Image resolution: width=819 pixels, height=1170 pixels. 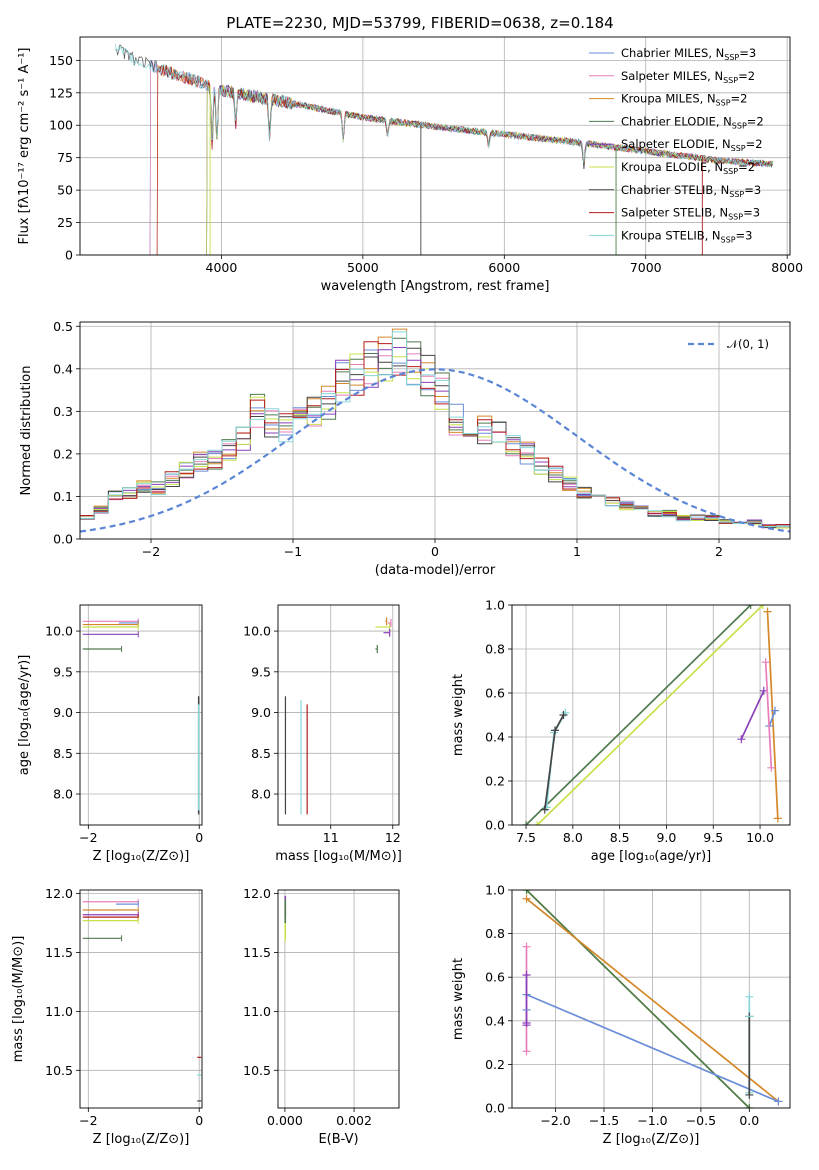 I want to click on x-axis-label: age [log₁₀(age/yr)], so click(x=651, y=856).